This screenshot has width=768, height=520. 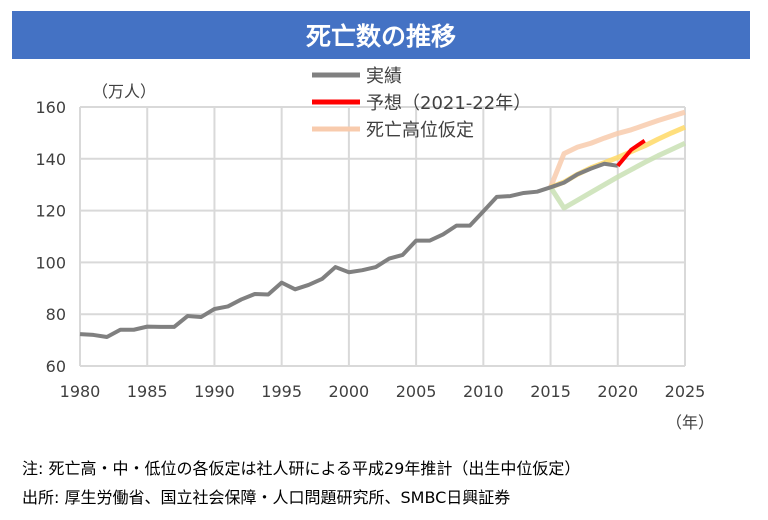 I want to click on x-tick-label: 1995, so click(x=281, y=391).